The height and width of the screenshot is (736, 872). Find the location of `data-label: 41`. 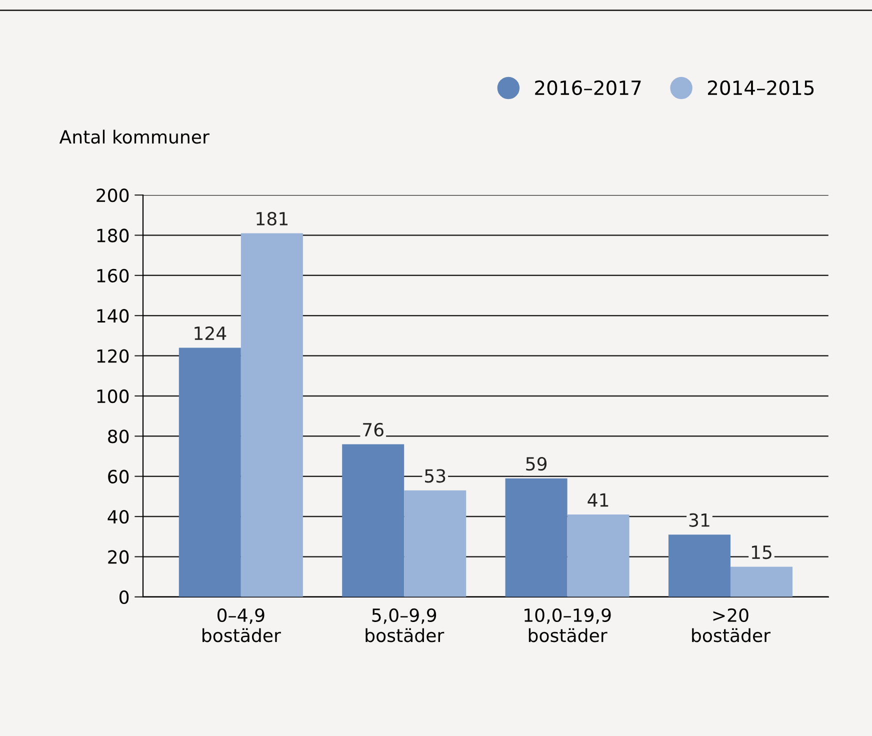

data-label: 41 is located at coordinates (598, 500).